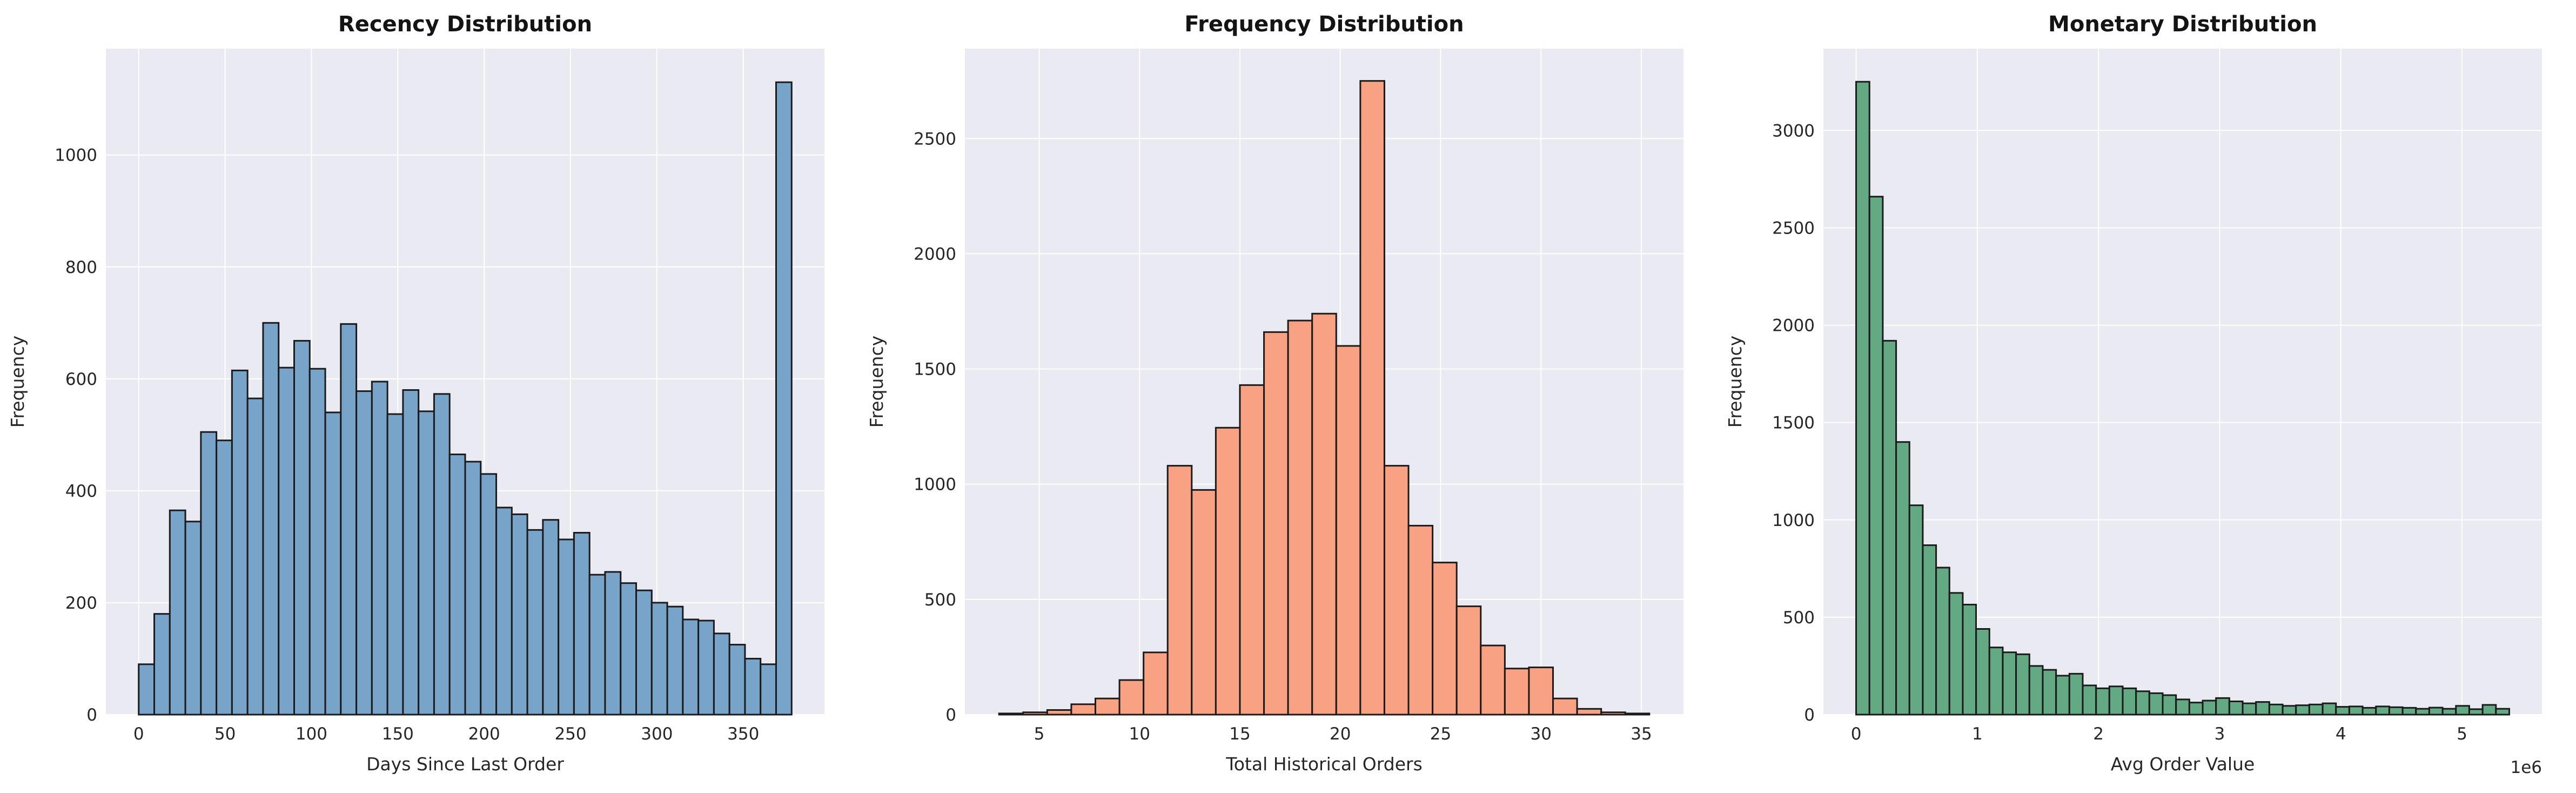  Describe the element at coordinates (2526, 767) in the screenshot. I see `x-axis-offset-text: 1e6` at that location.